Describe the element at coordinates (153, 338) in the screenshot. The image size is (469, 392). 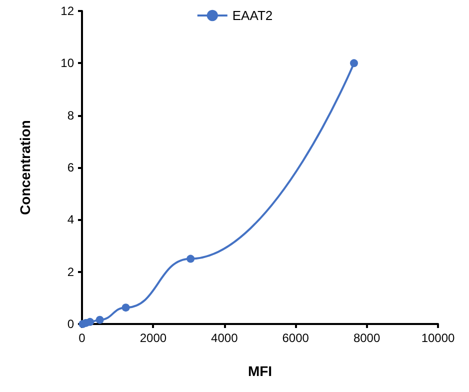
I see `x-tick-label: 2000` at that location.